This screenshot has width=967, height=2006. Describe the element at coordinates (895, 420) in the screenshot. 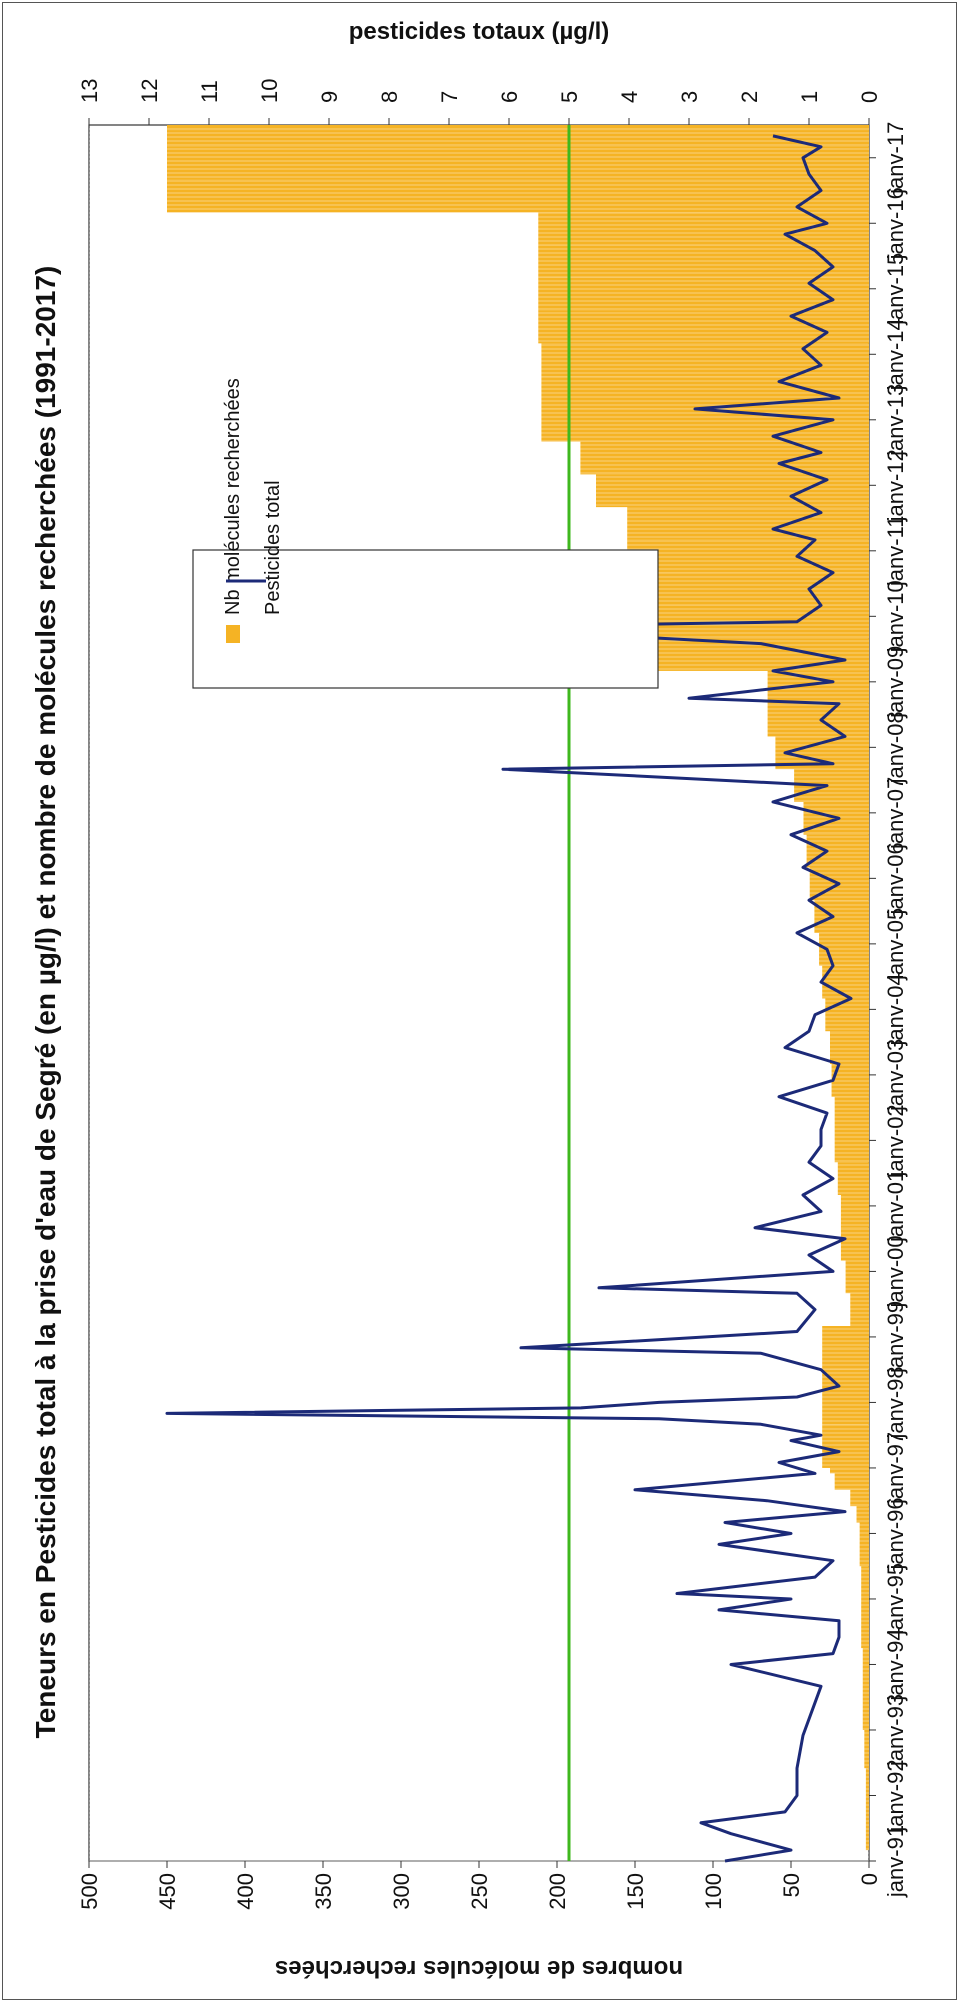

I see `x-axis-tick-label: janv-13` at that location.